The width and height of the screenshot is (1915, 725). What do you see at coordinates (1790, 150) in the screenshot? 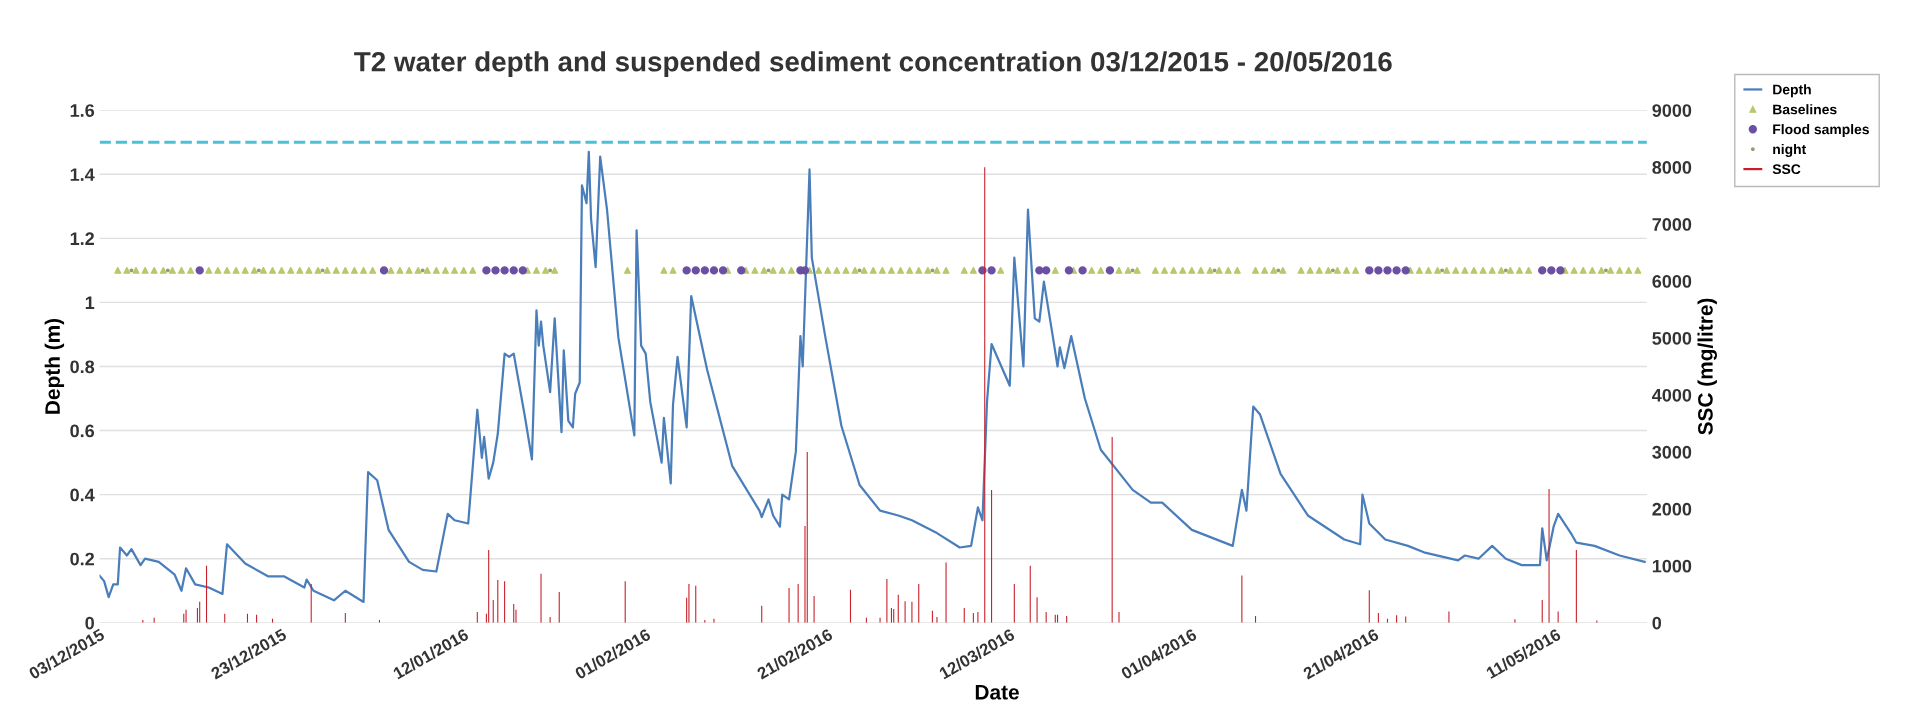
I see `legend-label: night` at bounding box center [1790, 150].